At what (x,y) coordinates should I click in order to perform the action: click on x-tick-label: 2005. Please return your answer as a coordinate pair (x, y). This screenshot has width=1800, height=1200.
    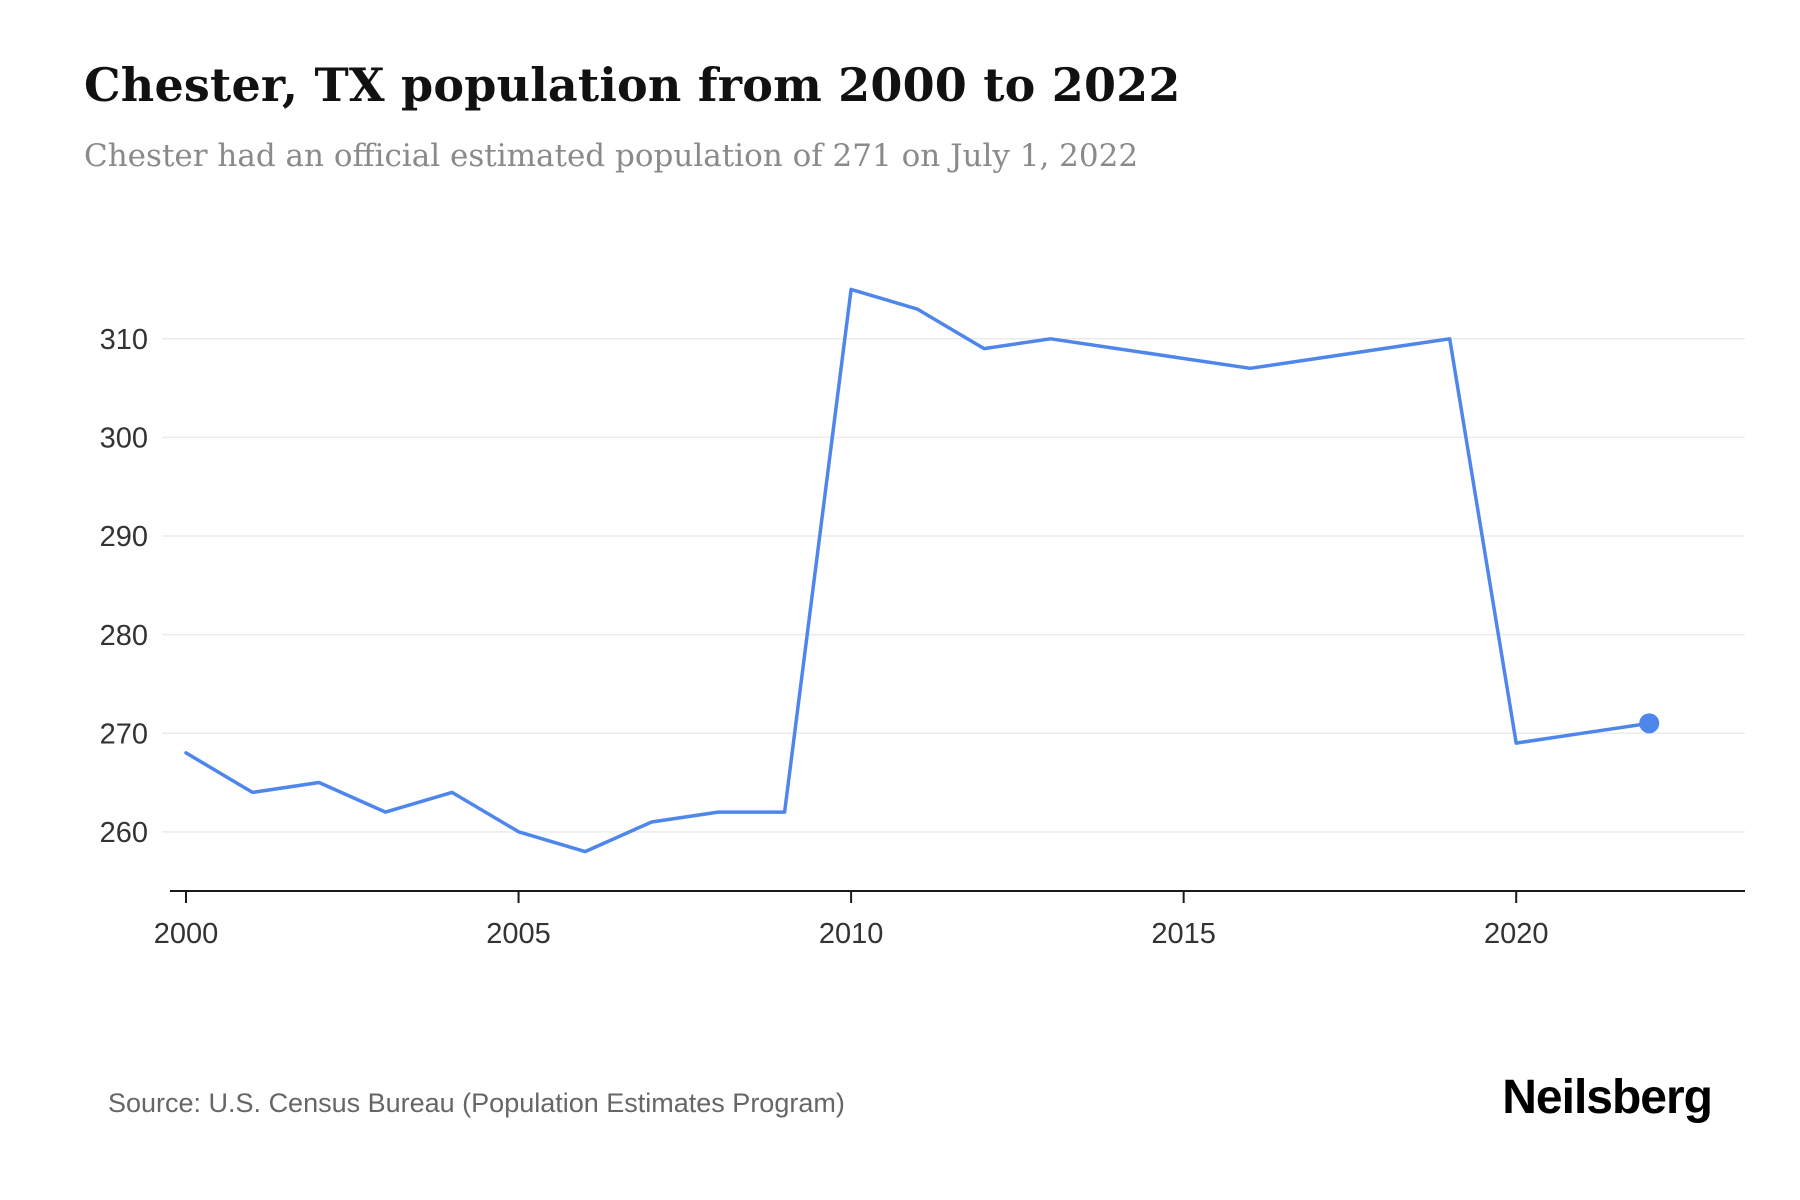
    Looking at the image, I should click on (518, 934).